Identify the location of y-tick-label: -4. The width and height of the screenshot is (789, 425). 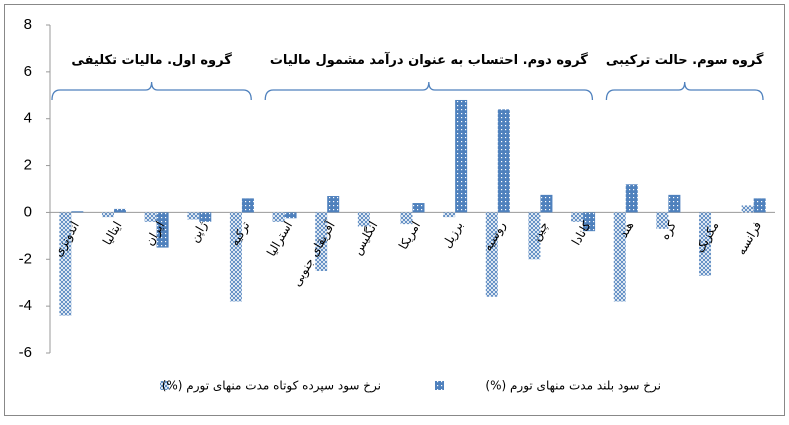
(25, 305).